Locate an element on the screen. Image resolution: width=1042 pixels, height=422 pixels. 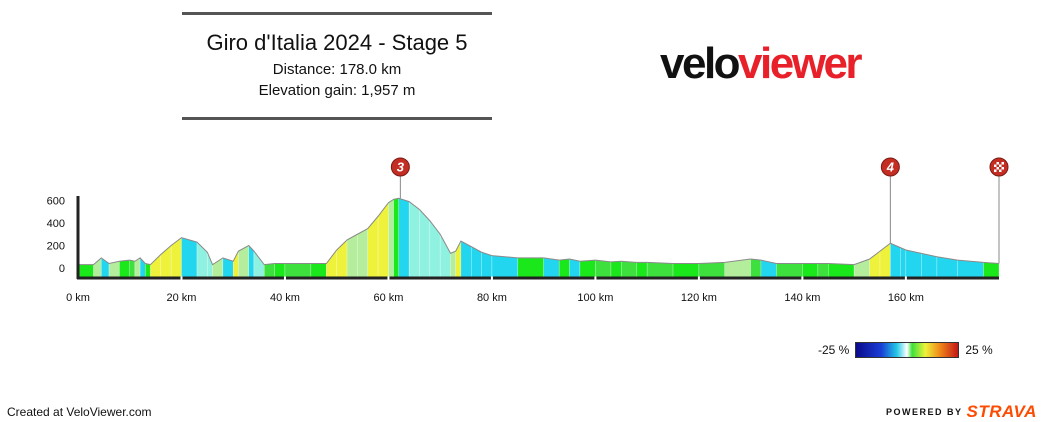
x-tick-label: 20 km is located at coordinates (181, 298).